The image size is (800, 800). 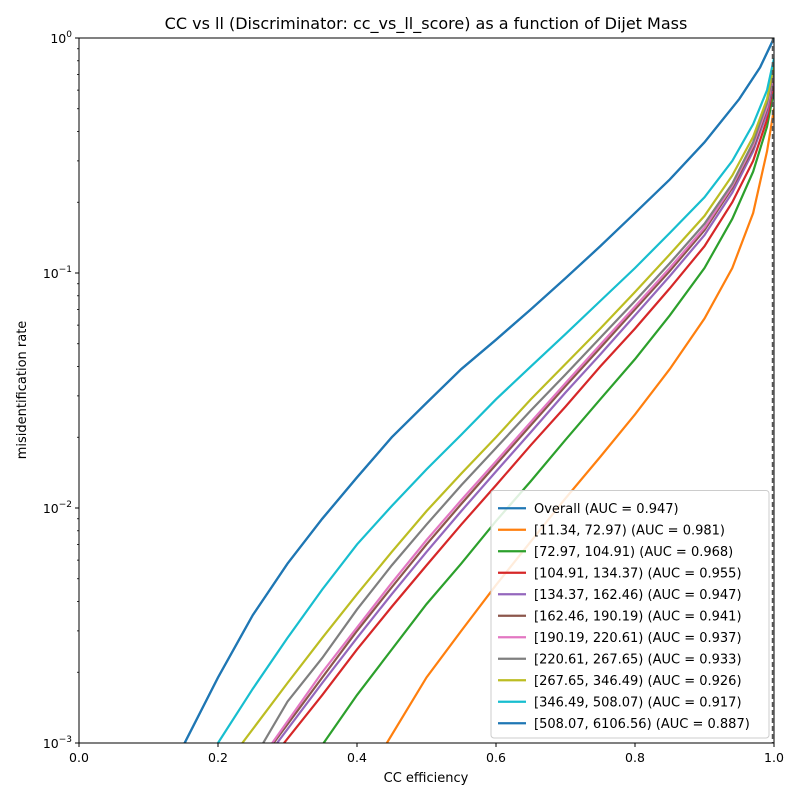 I want to click on y-tick-label: 10⁰, so click(x=61, y=38).